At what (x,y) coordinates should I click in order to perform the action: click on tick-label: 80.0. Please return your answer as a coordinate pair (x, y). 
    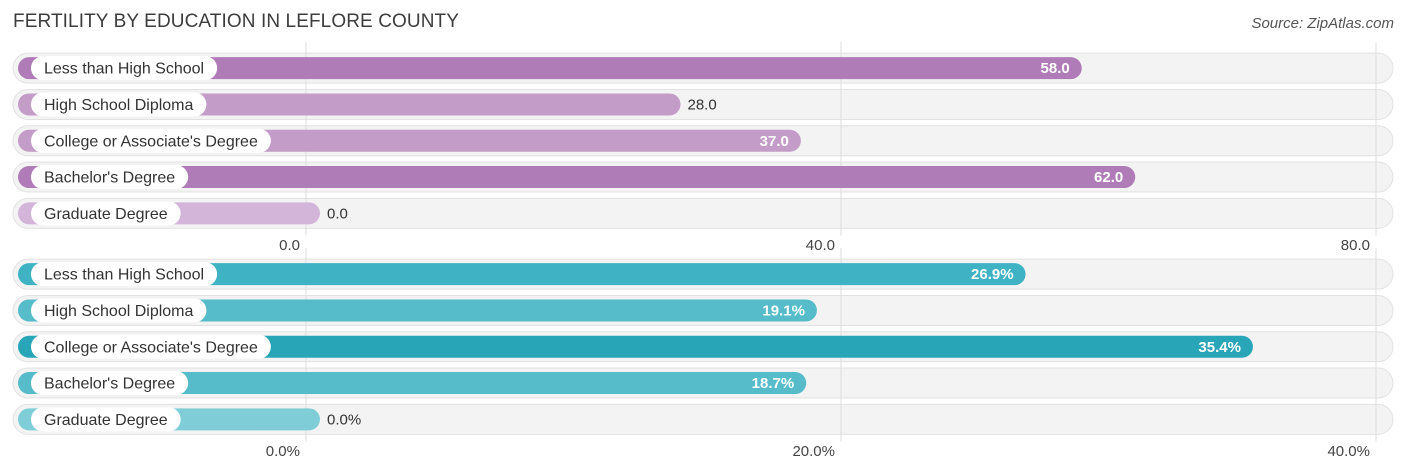
    Looking at the image, I should click on (1355, 245).